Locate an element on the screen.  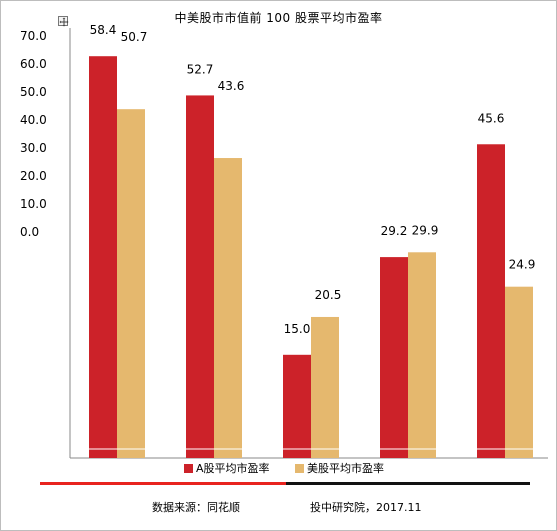
y-tick-label: 10.0 is located at coordinates (33, 204).